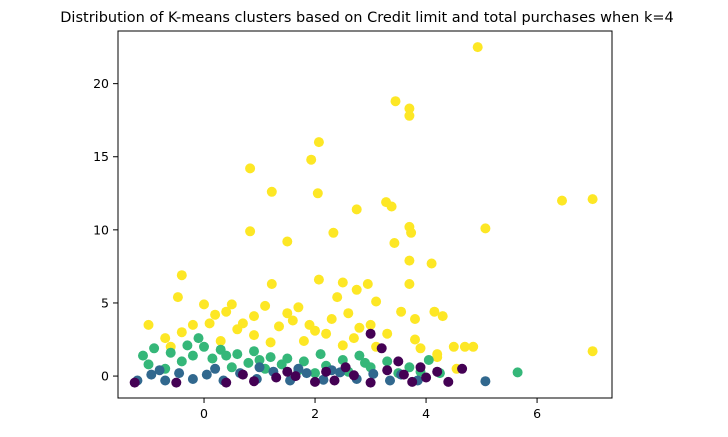 The width and height of the screenshot is (728, 437). Describe the element at coordinates (101, 156) in the screenshot. I see `y-tick-label: 15` at that location.